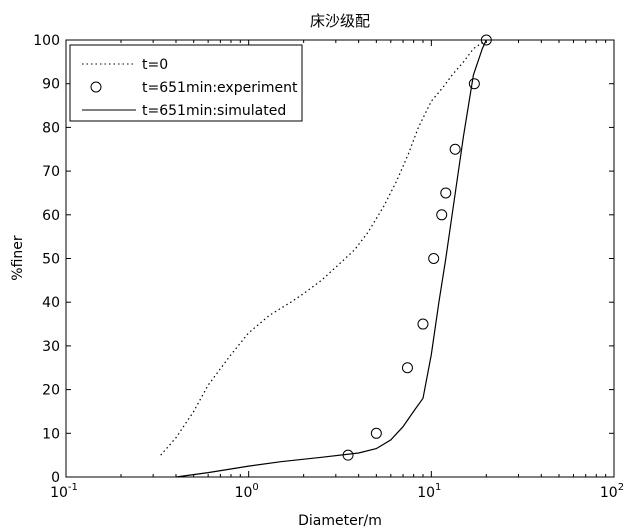 The height and width of the screenshot is (529, 633). I want to click on x-tick-label: 10⁻¹, so click(64, 491).